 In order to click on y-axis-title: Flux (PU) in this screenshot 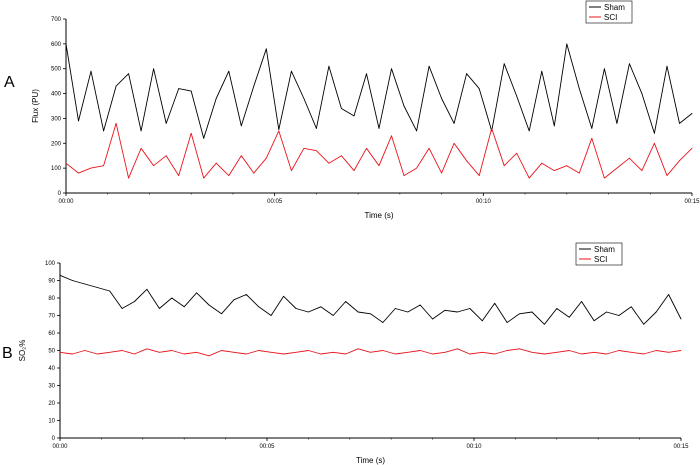, I will do `click(35, 106)`.